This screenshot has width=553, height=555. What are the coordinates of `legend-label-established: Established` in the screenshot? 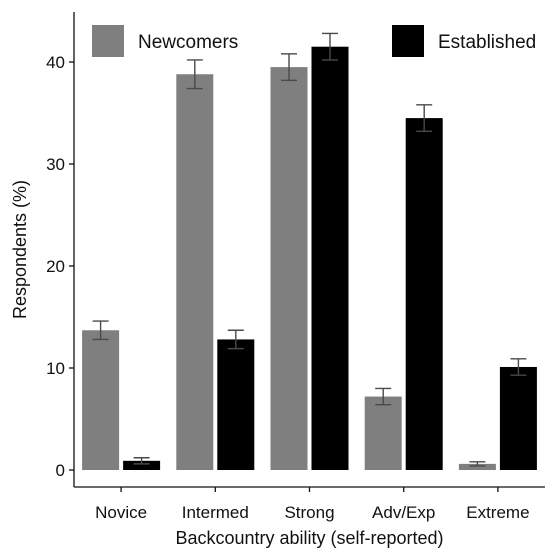 It's located at (487, 42).